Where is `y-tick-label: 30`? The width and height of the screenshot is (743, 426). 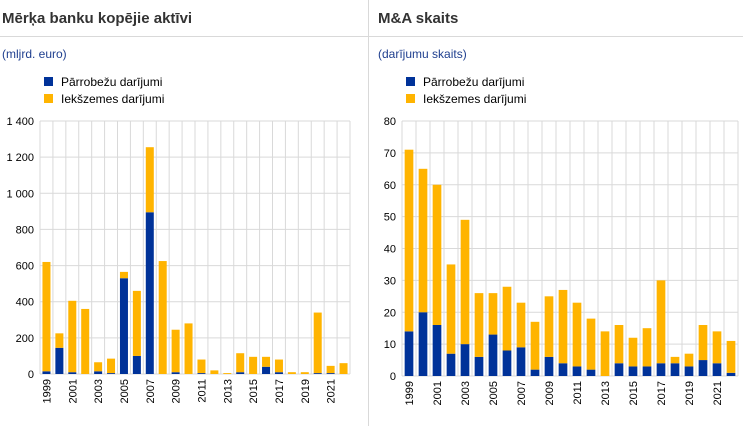 y-tick-label: 30 is located at coordinates (390, 281).